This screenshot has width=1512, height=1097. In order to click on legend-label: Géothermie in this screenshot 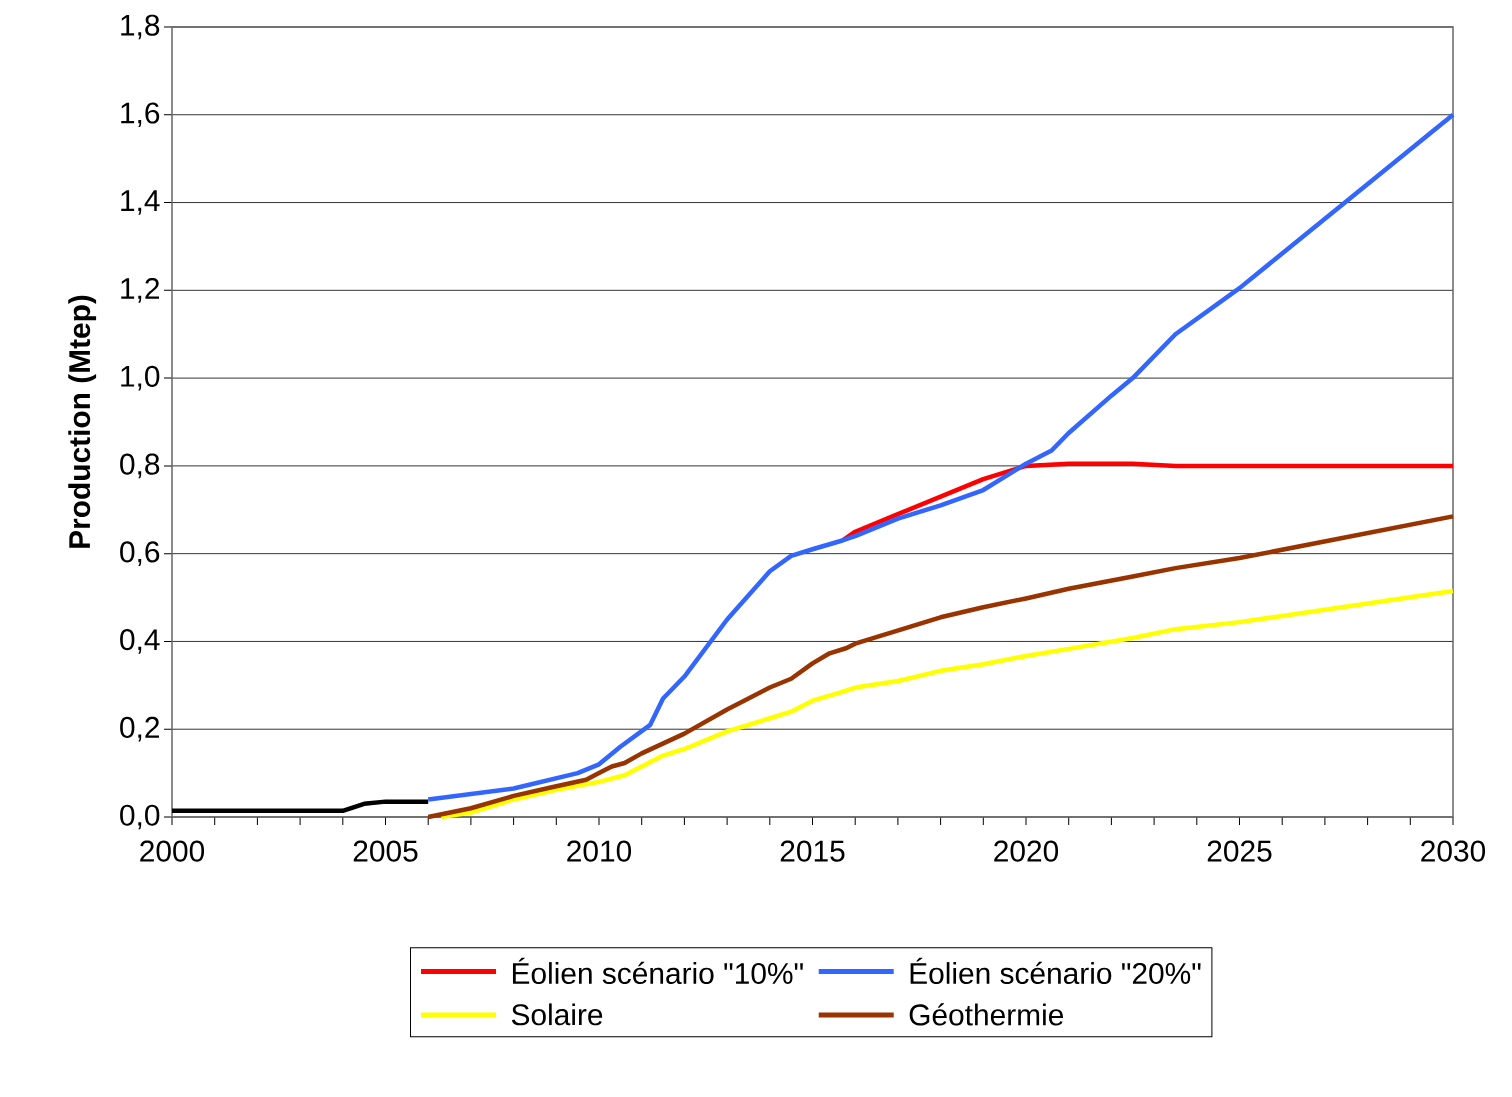, I will do `click(986, 1014)`.